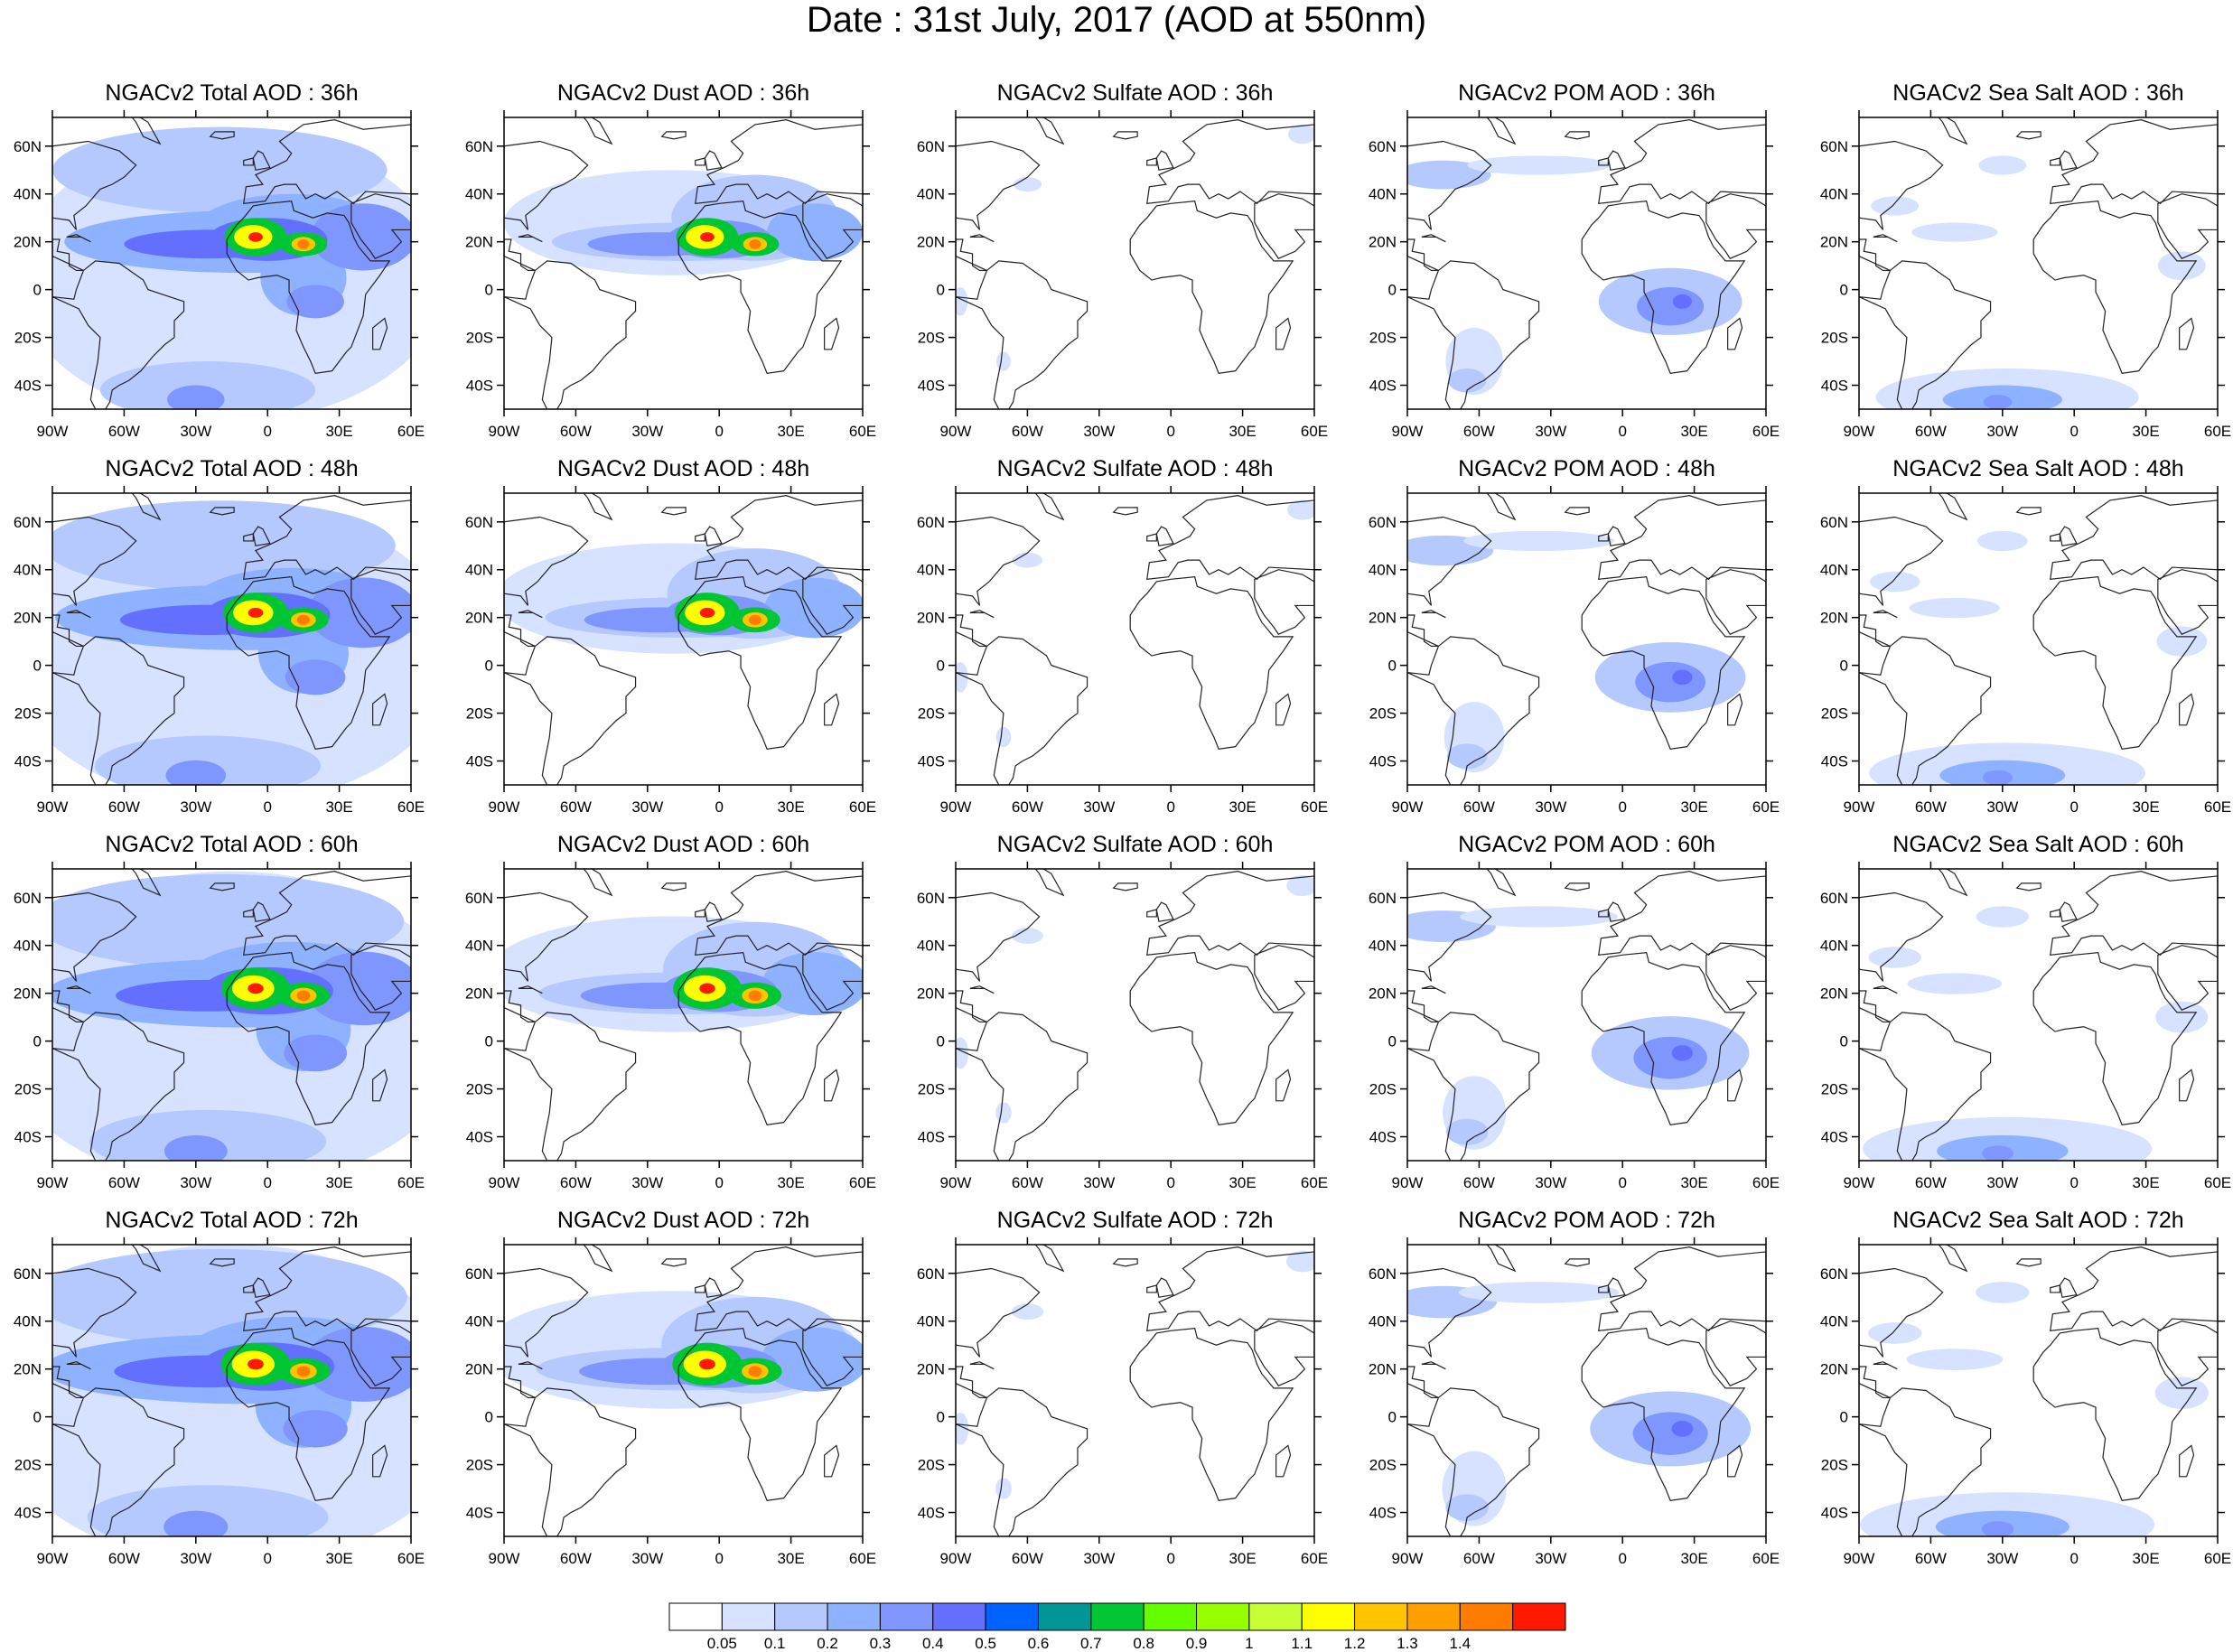 The width and height of the screenshot is (2233, 1652). Describe the element at coordinates (1197, 1643) in the screenshot. I see `colorbar-label: 0.9` at that location.